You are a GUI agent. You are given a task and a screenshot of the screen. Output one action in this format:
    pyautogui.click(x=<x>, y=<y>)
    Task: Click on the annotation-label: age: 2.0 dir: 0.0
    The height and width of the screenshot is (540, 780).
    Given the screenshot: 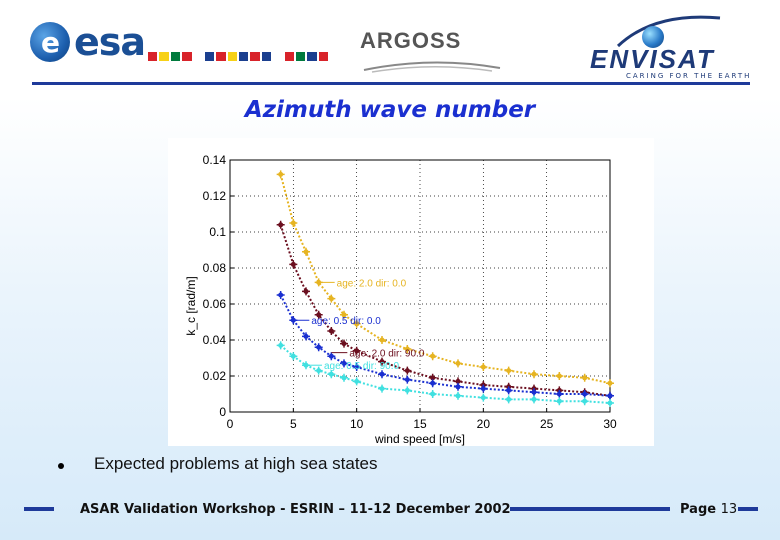 What is the action you would take?
    pyautogui.click(x=372, y=283)
    